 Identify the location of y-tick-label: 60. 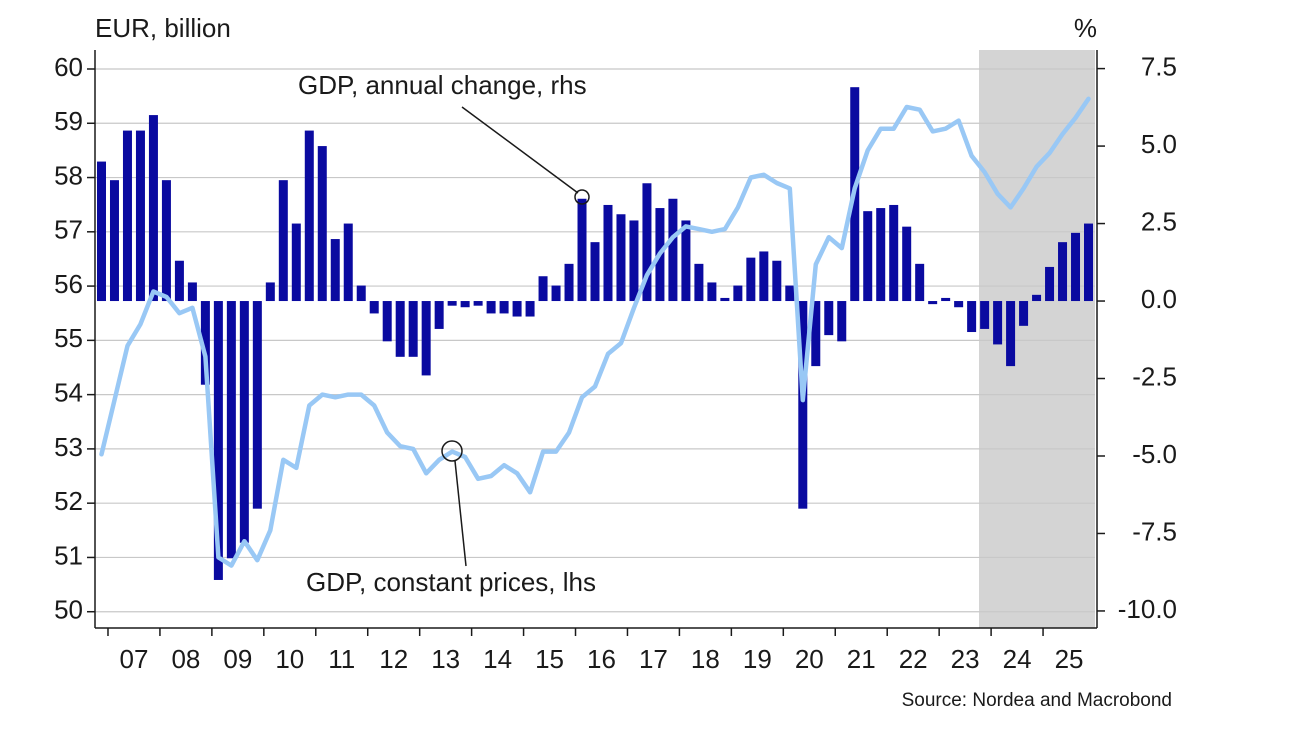
(68, 67).